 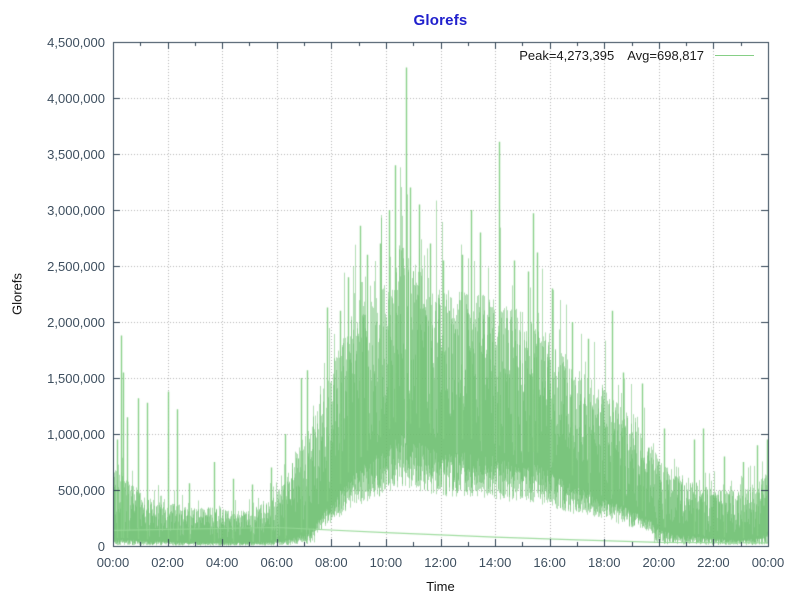 I want to click on x-tick-label: 02:00, so click(x=167, y=562).